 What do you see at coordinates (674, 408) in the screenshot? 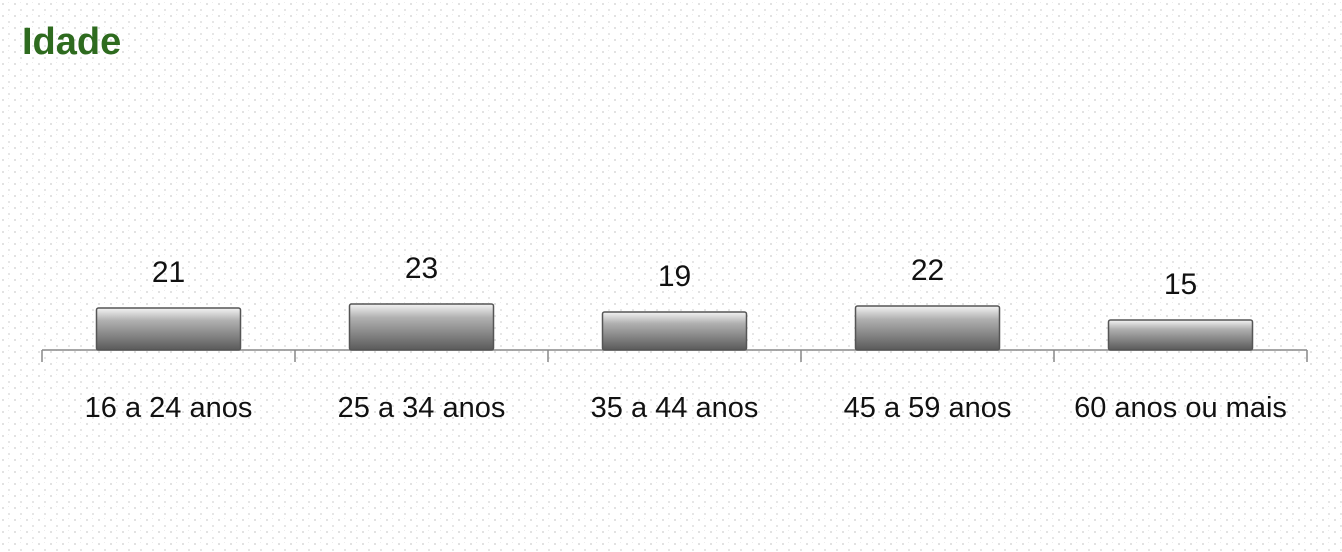
I see `x-tick-label: 35 a 44 anos` at bounding box center [674, 408].